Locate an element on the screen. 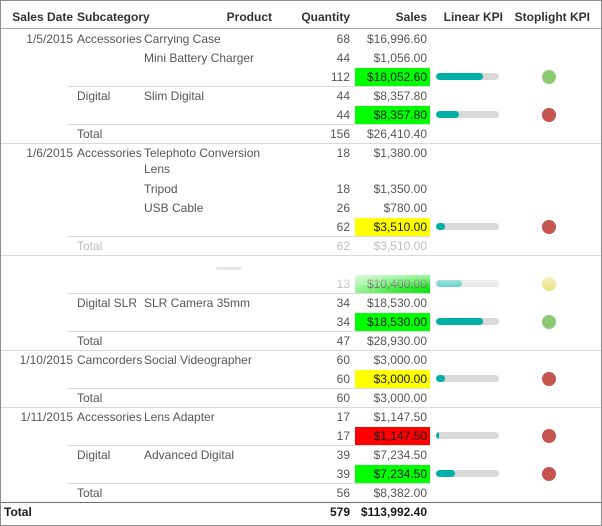 The height and width of the screenshot is (526, 602). total-row: Total 156 $26,410.40 is located at coordinates (301, 133).